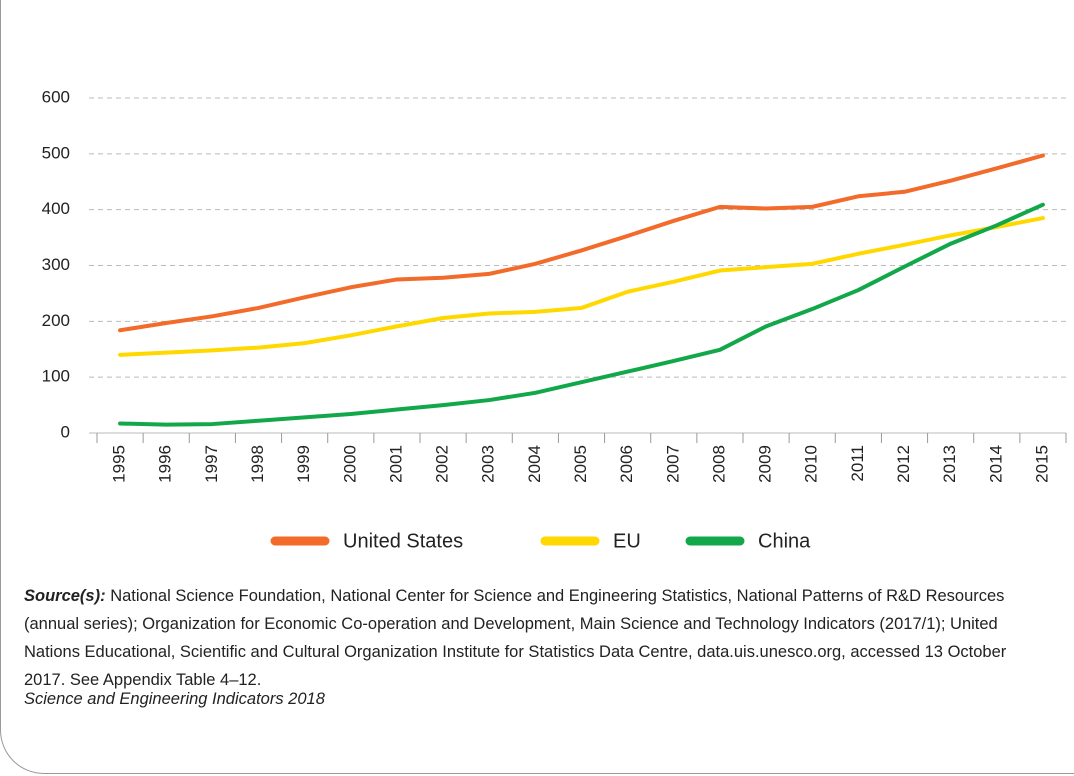 The width and height of the screenshot is (1074, 776). Describe the element at coordinates (672, 464) in the screenshot. I see `x-tick-label: 2007` at that location.